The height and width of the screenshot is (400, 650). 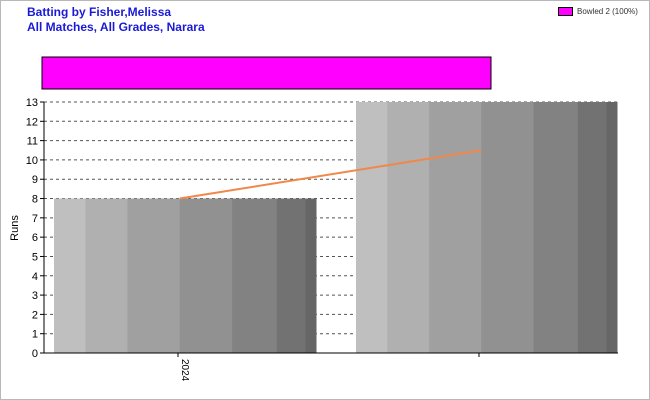 I want to click on legend: Bowled 2 (100%), so click(x=598, y=11).